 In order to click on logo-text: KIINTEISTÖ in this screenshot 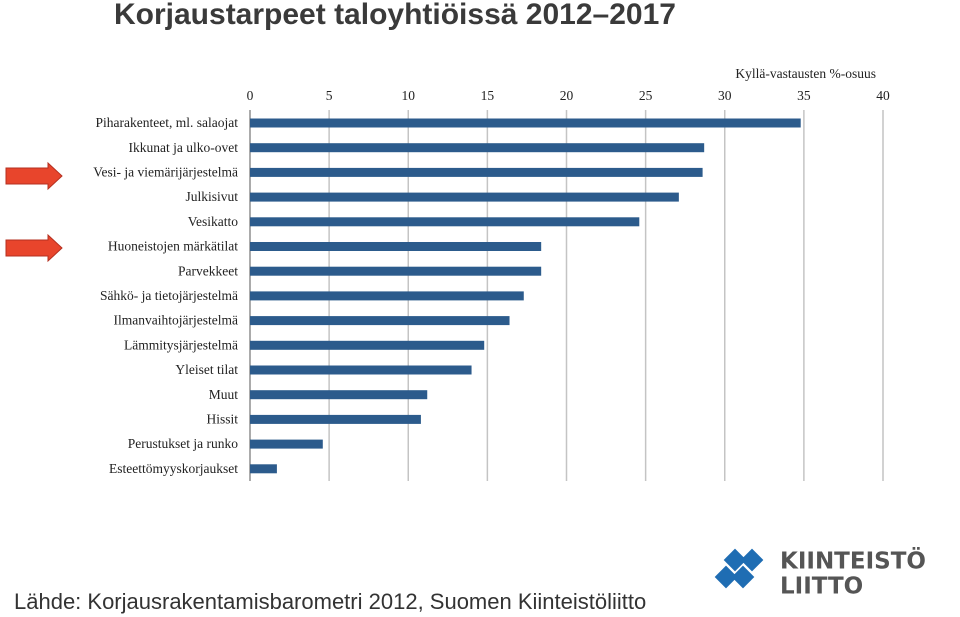, I will do `click(853, 561)`.